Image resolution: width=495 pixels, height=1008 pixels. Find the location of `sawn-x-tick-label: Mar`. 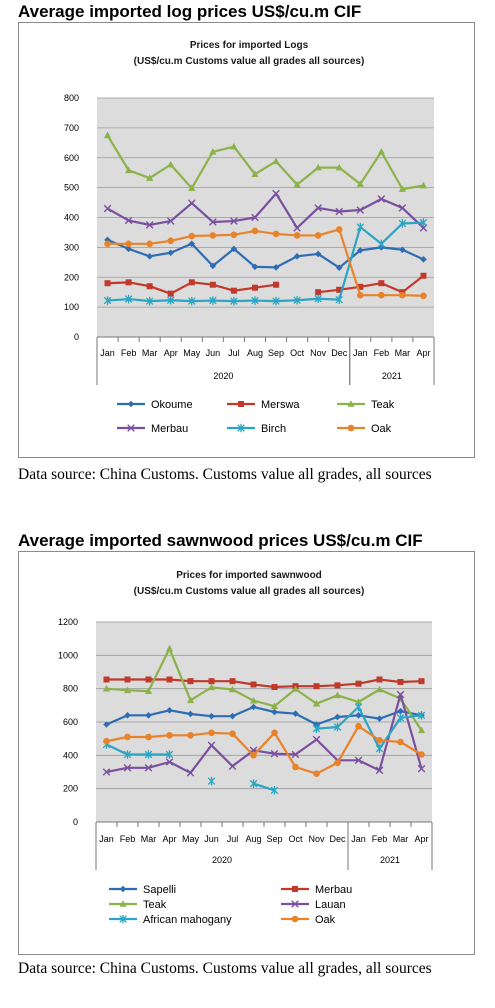

sawn-x-tick-label: Mar is located at coordinates (401, 839).